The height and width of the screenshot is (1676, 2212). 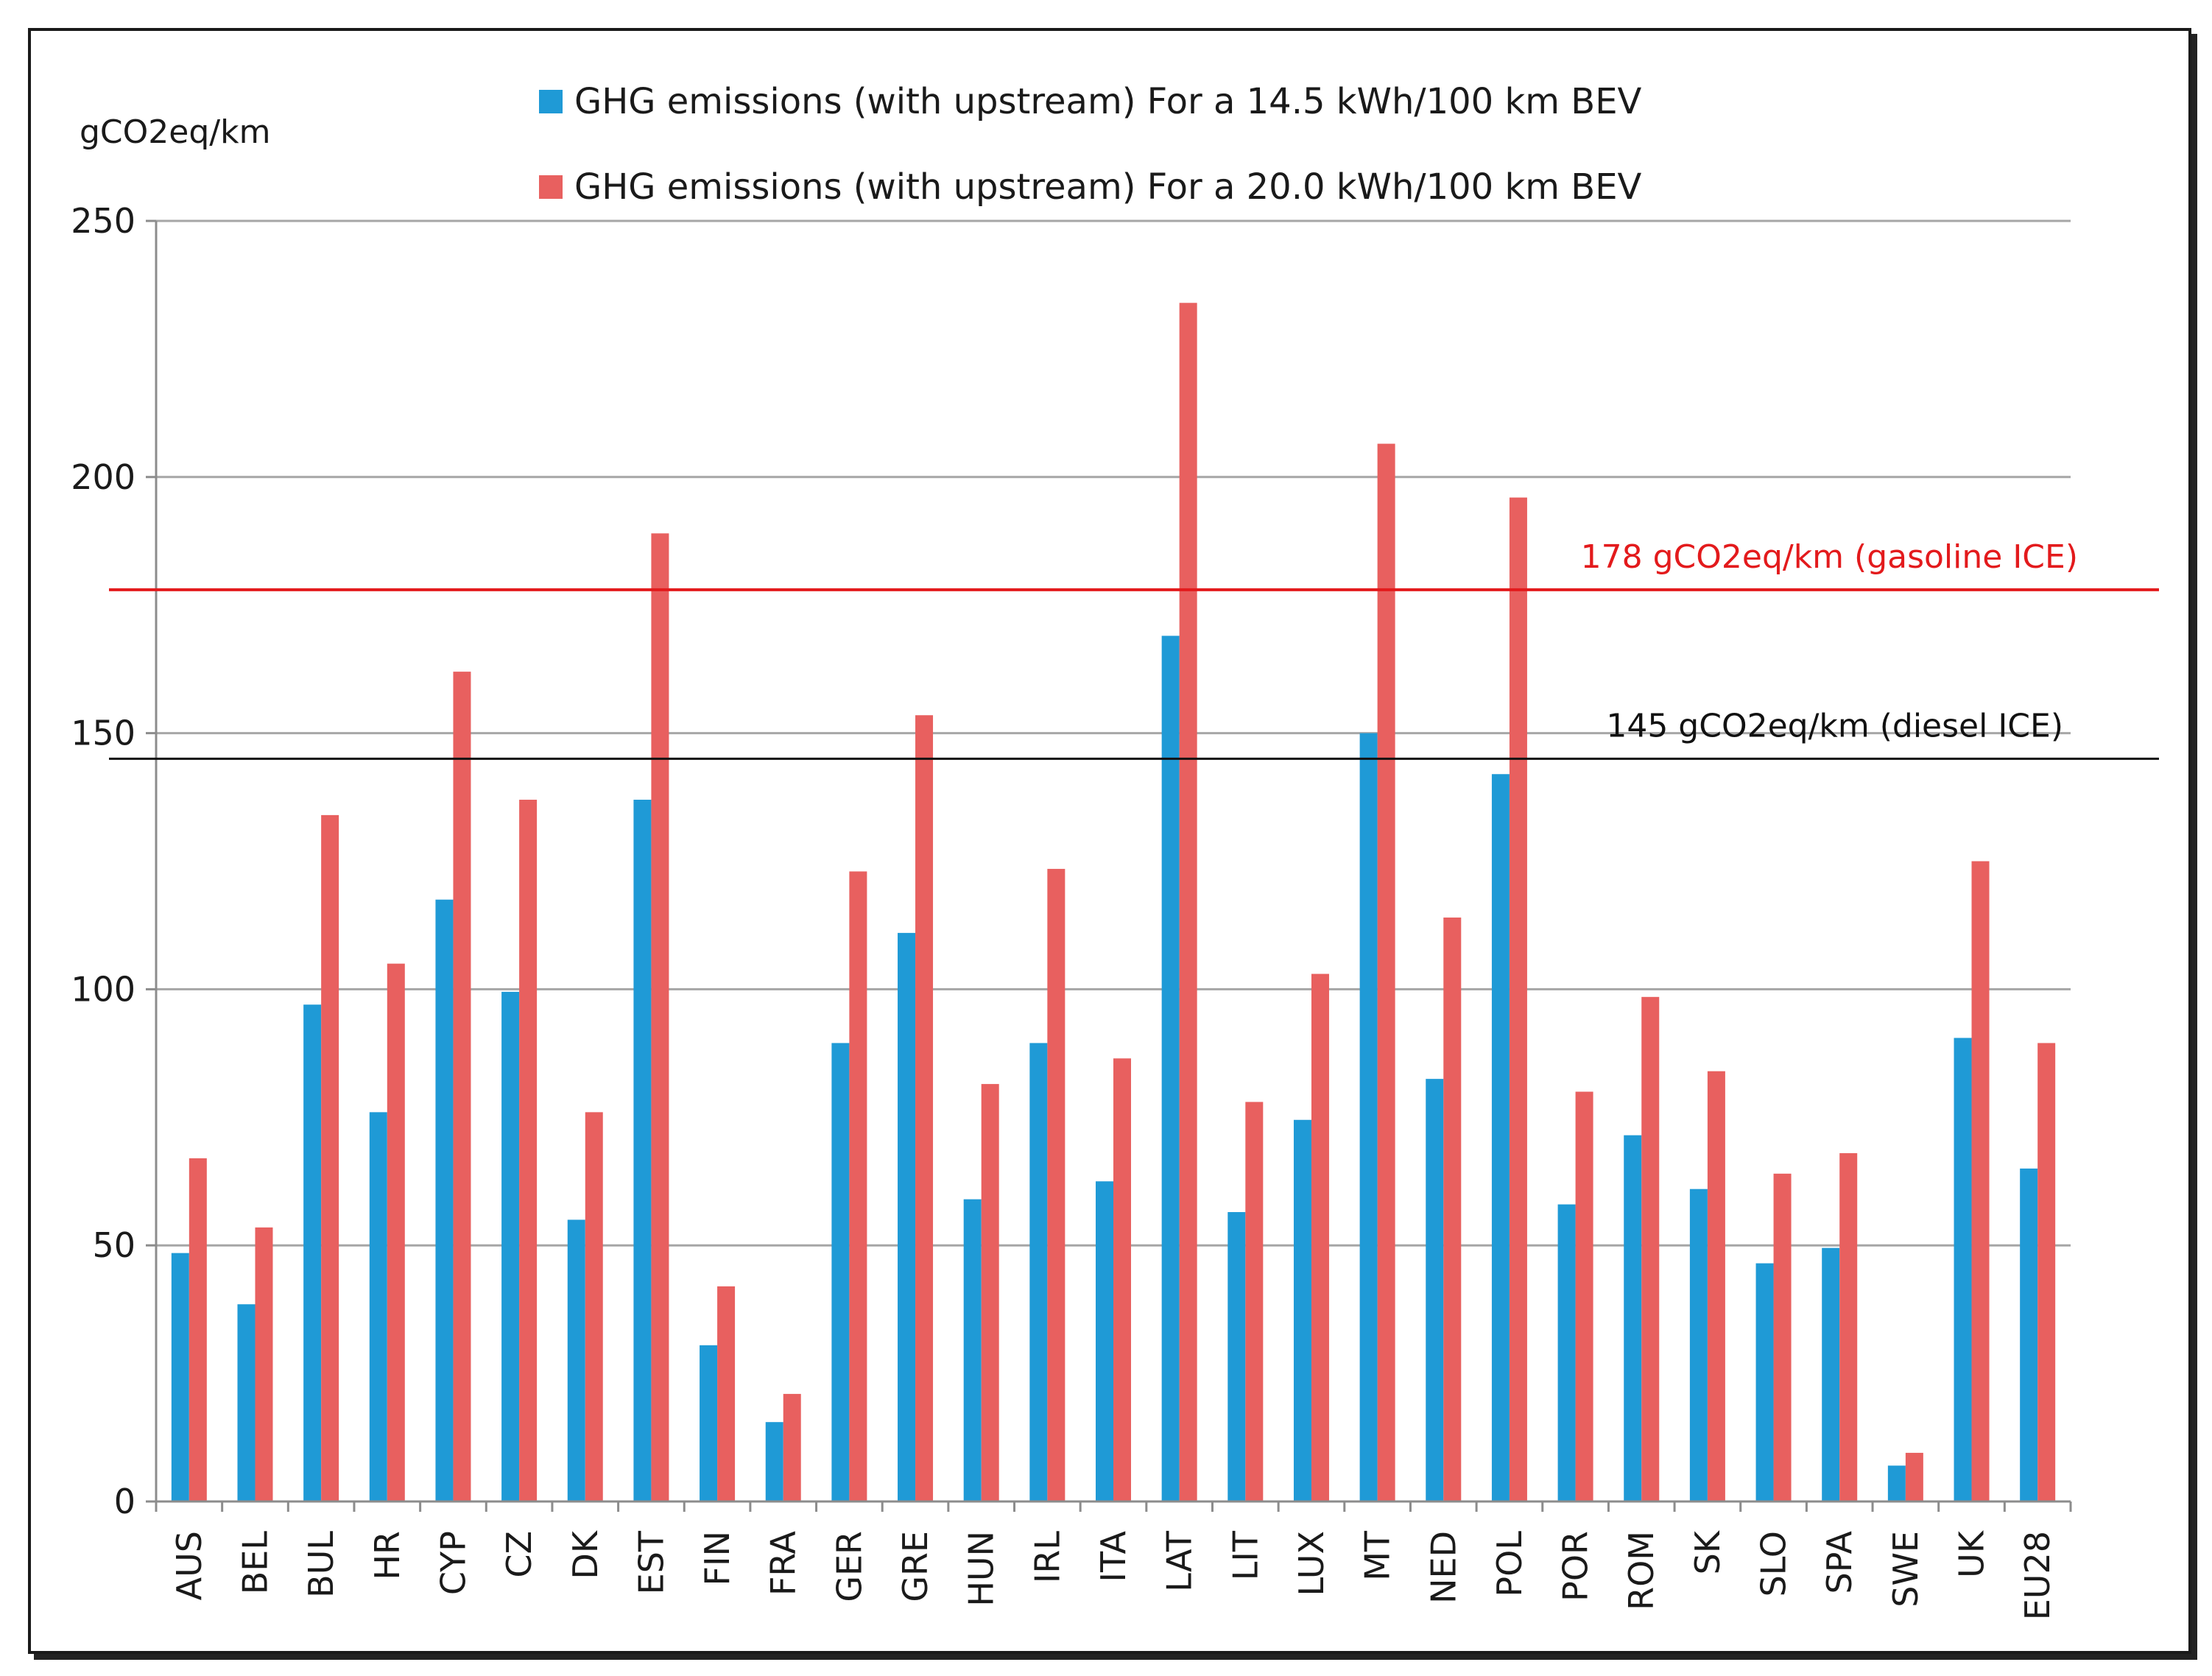 What do you see at coordinates (1443, 1567) in the screenshot?
I see `category-label-ned: NED` at bounding box center [1443, 1567].